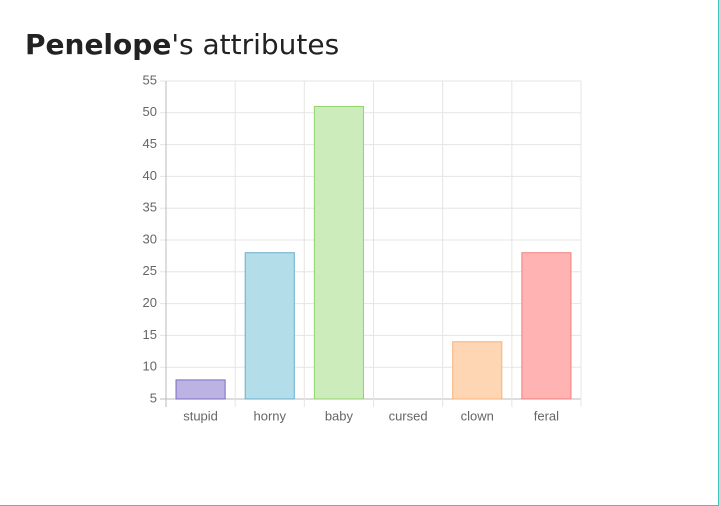 This screenshot has height=506, width=719. What do you see at coordinates (339, 415) in the screenshot?
I see `x-tick-label: baby` at bounding box center [339, 415].